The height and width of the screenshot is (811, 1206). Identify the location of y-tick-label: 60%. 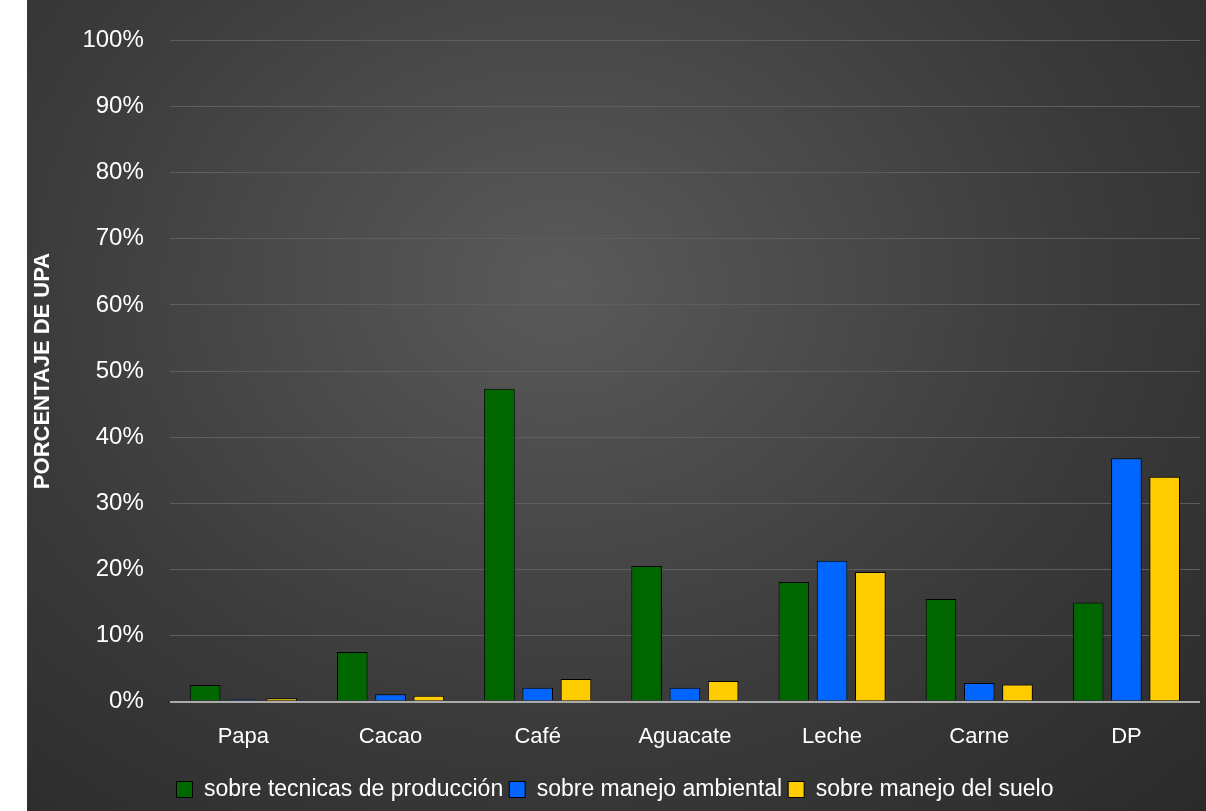
(119, 303).